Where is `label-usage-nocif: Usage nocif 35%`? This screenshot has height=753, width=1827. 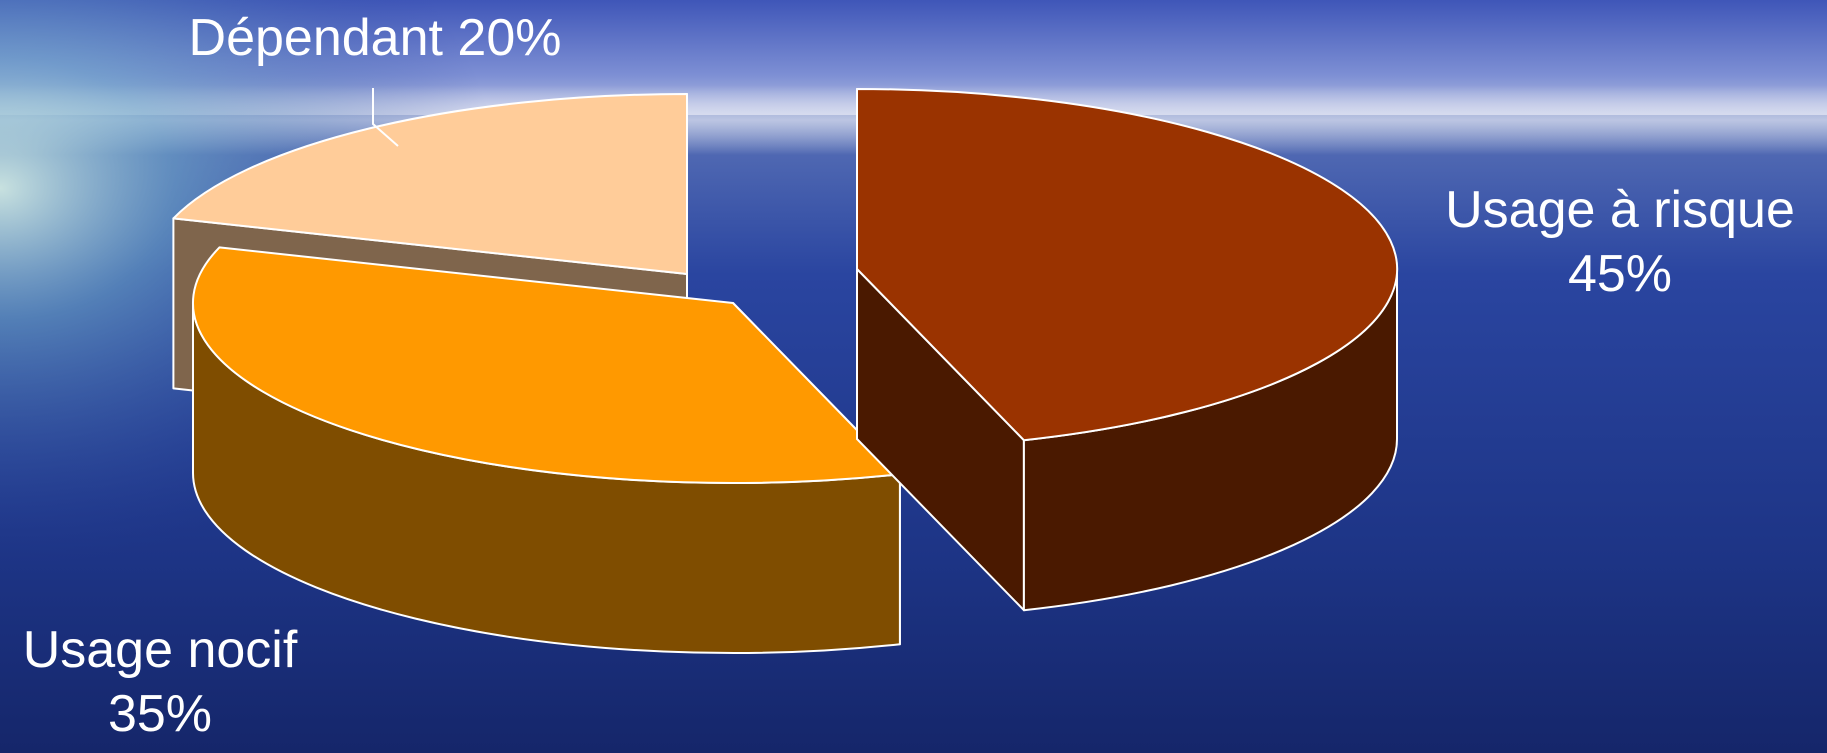 label-usage-nocif: Usage nocif 35% is located at coordinates (160, 682).